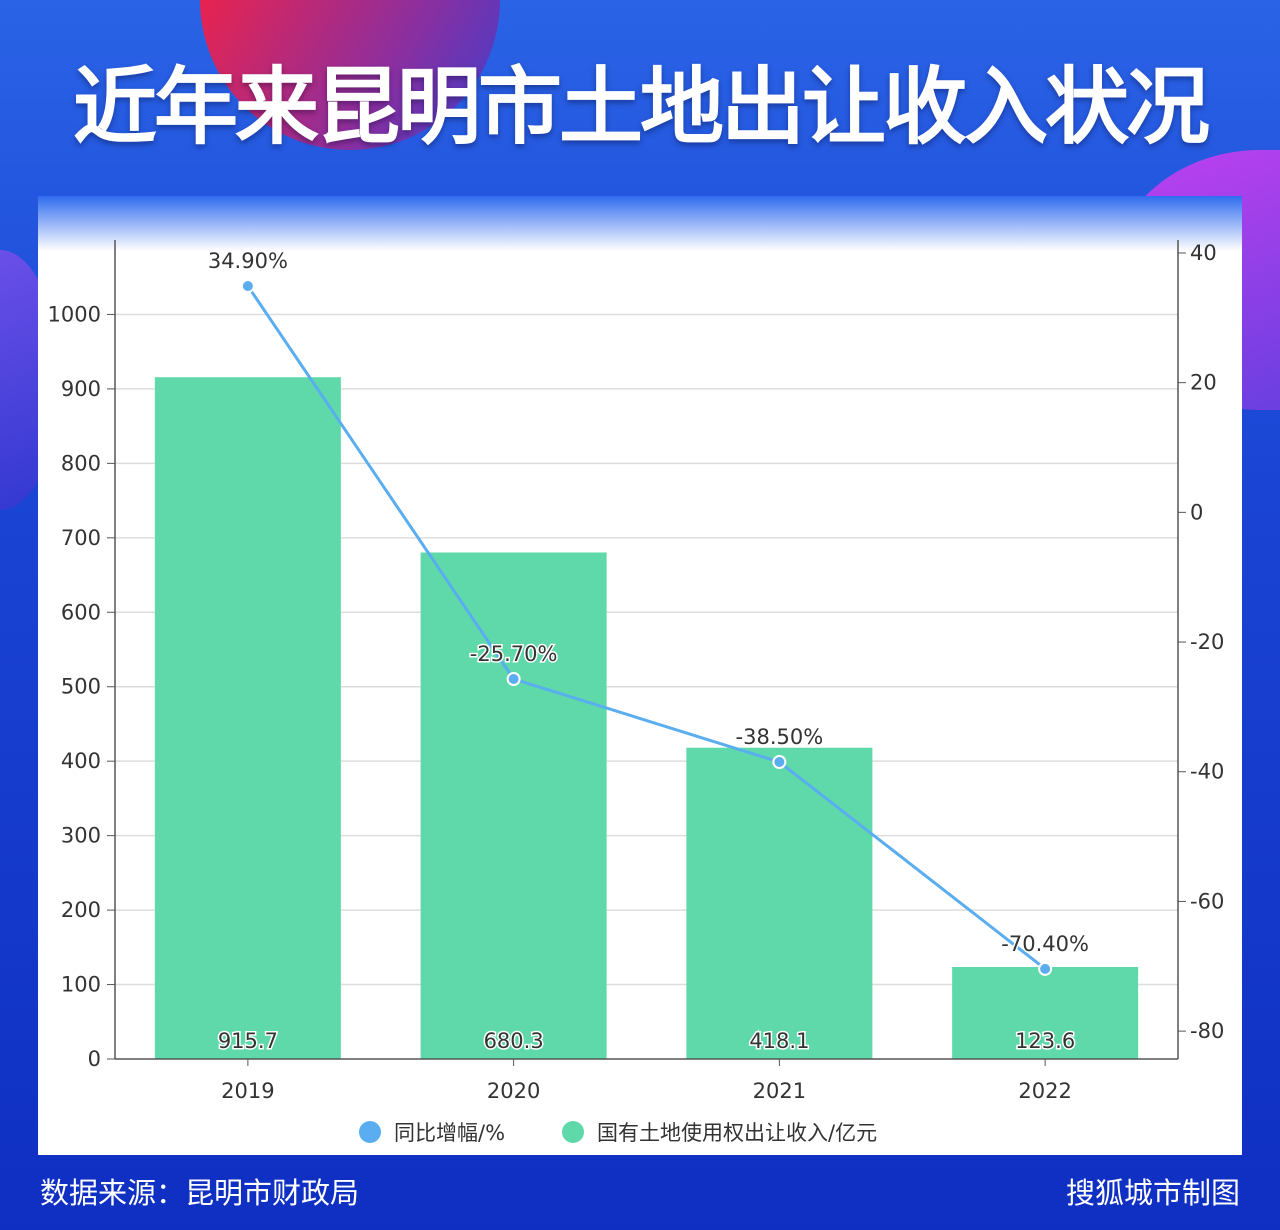 This screenshot has width=1280, height=1230. What do you see at coordinates (641, 107) in the screenshot?
I see `page-title: 近年来昆明市土地出让收入状况` at bounding box center [641, 107].